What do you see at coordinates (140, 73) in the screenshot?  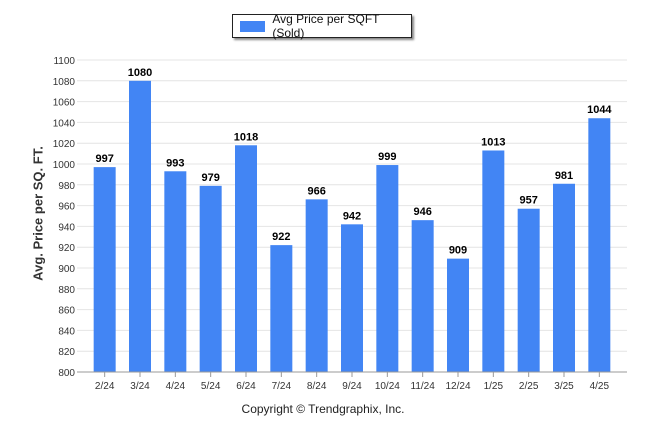 I see `data-label: 1080` at bounding box center [140, 73].